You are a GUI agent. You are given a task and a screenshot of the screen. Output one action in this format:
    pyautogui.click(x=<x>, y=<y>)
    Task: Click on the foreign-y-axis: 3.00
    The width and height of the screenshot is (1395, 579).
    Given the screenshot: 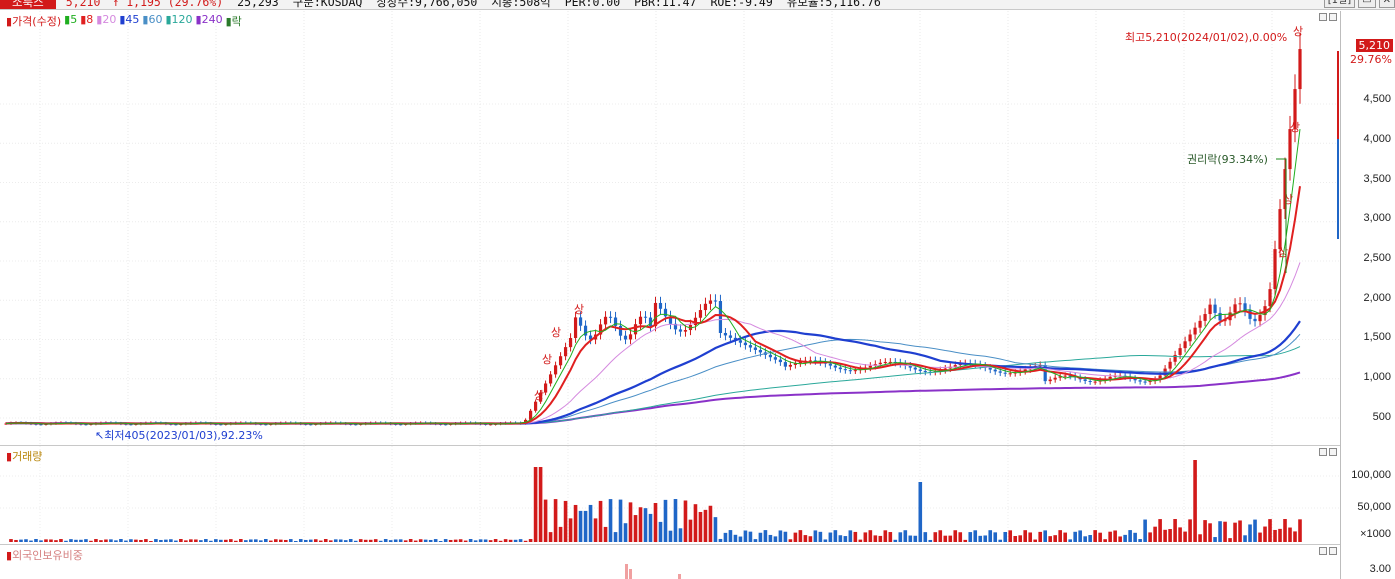 What is the action you would take?
    pyautogui.click(x=1367, y=562)
    